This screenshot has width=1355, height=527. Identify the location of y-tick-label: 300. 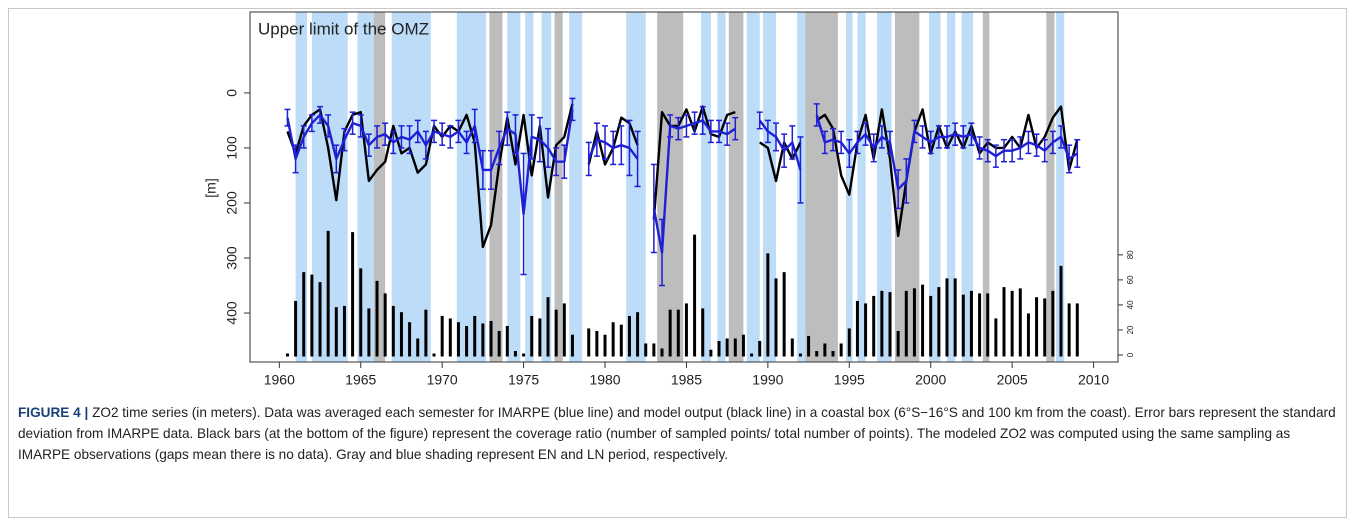
(232, 258).